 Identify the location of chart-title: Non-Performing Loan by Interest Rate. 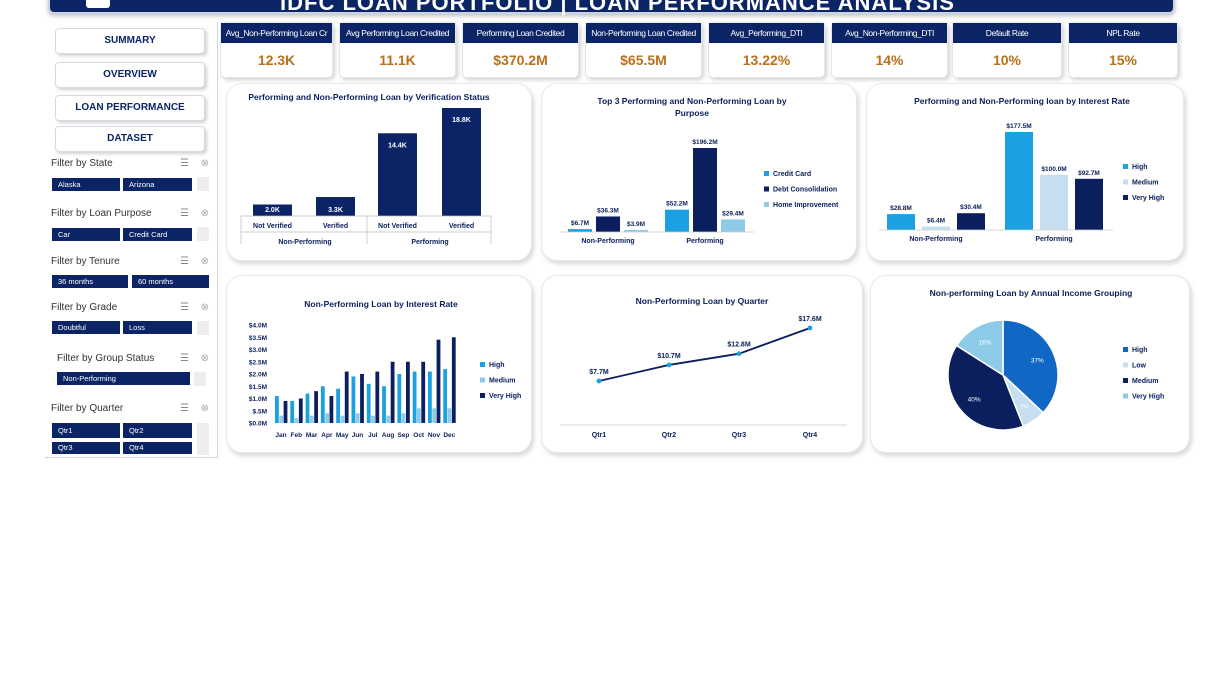
(381, 304).